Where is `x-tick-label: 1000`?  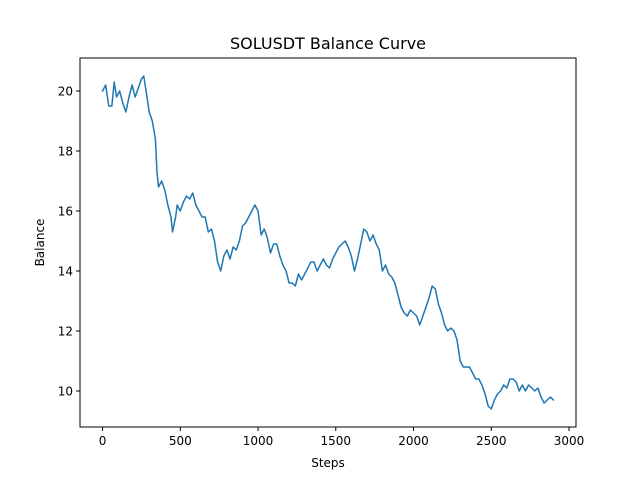
x-tick-label: 1000 is located at coordinates (258, 441).